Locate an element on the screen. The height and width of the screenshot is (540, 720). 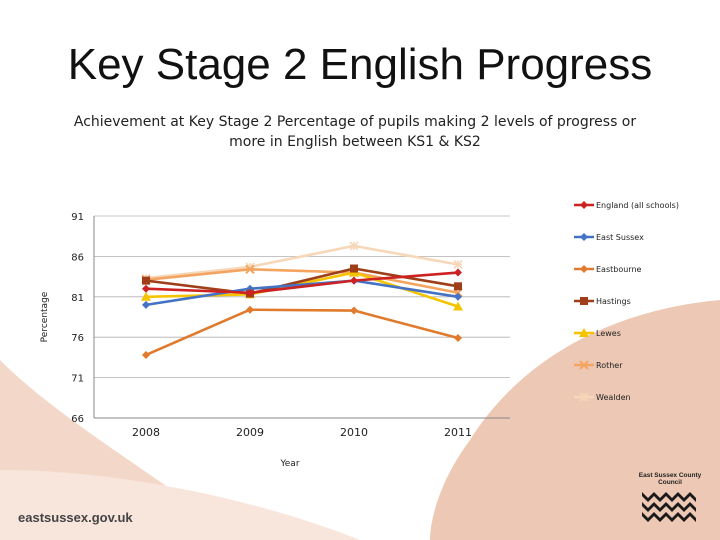
legend-label: Rother is located at coordinates (609, 365).